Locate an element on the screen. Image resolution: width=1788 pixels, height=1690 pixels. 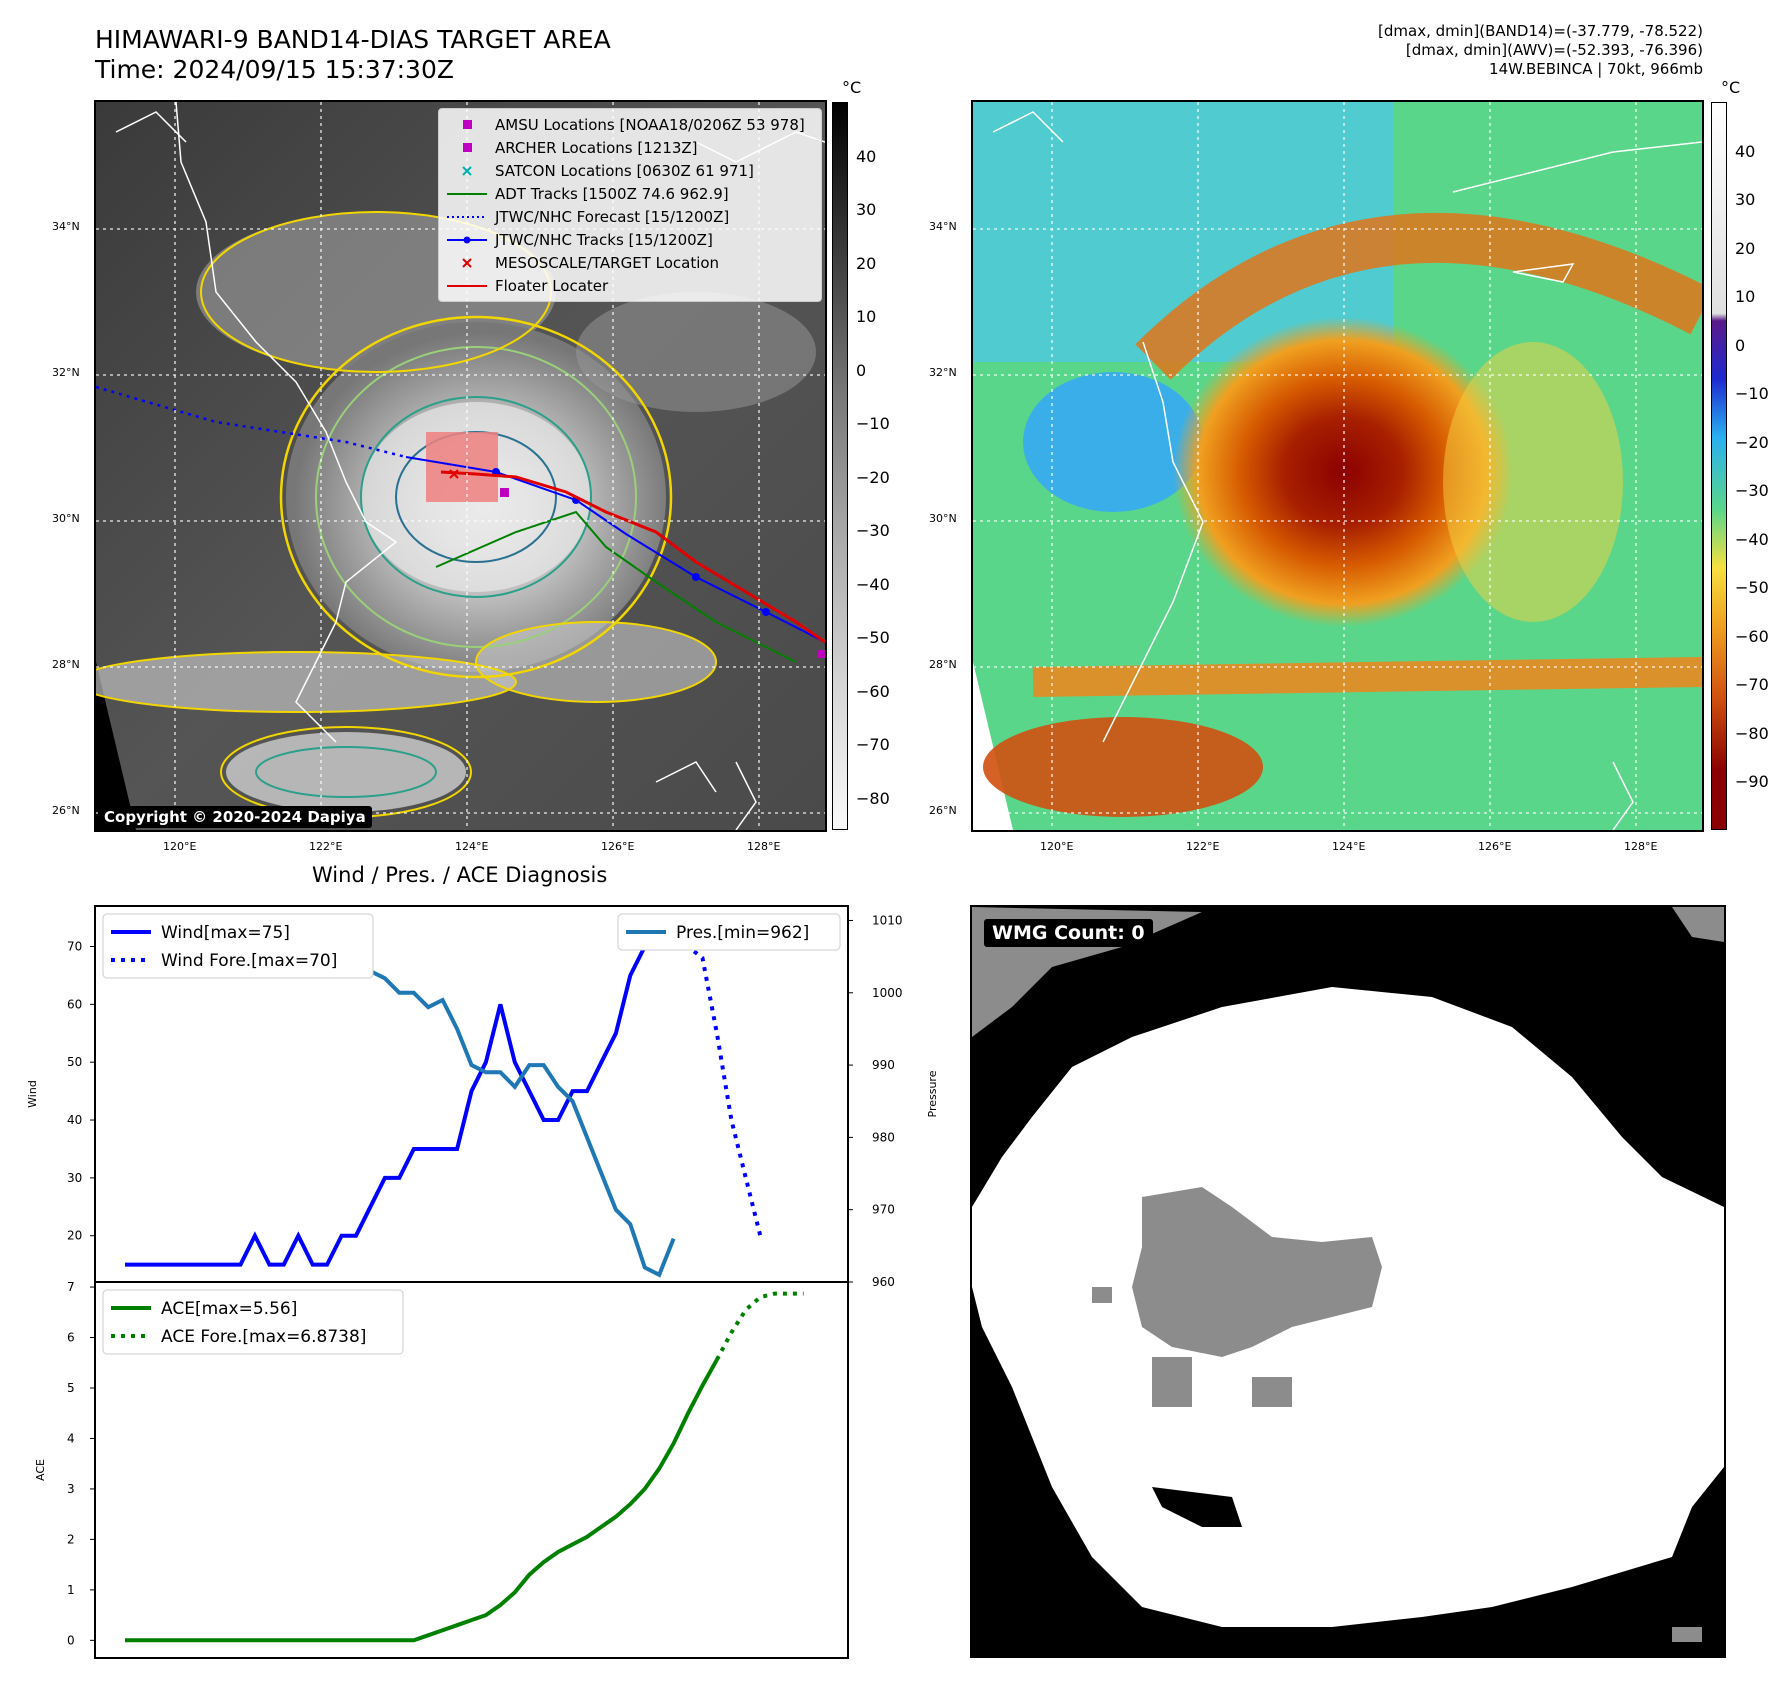
lat-tick: 26°N is located at coordinates (943, 810).